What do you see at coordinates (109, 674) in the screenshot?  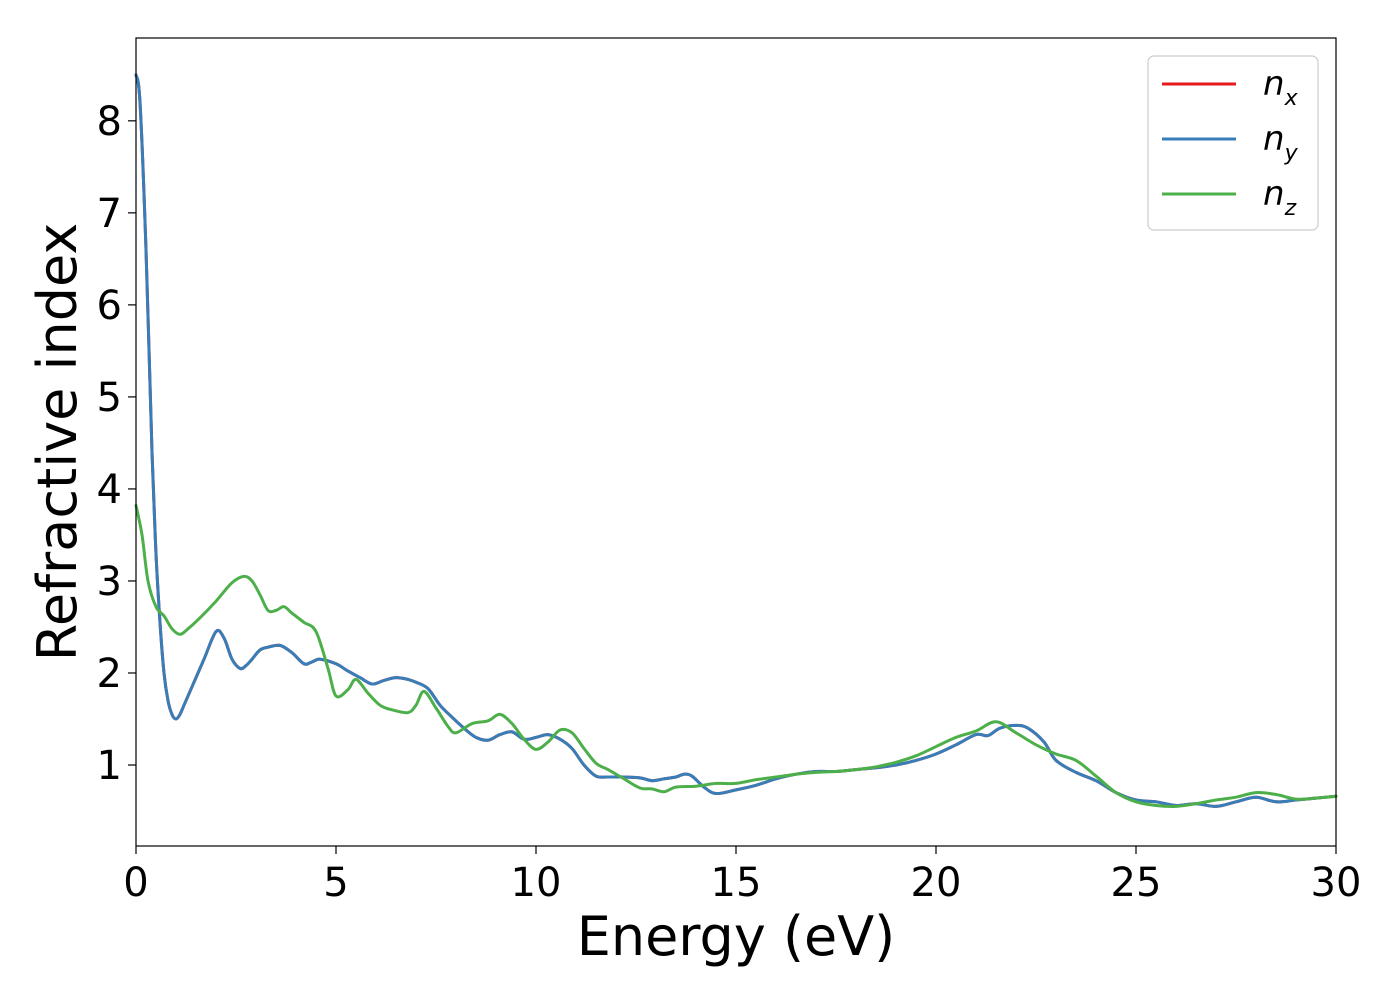 I see `y-tick-label: 2` at bounding box center [109, 674].